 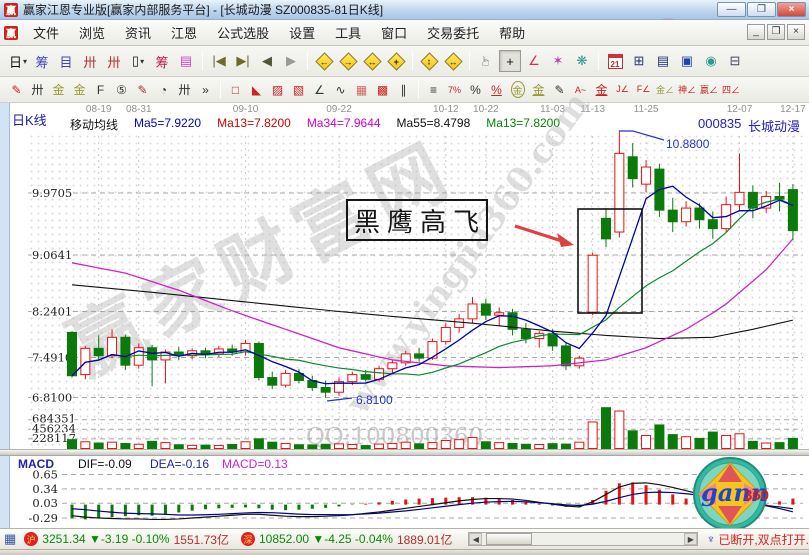 I want to click on fan-lines-button: ◣, so click(x=256, y=89).